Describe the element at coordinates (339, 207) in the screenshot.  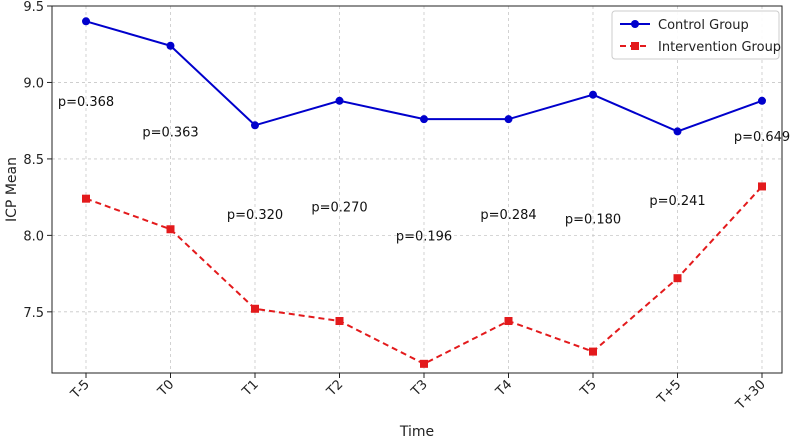
I see `p-value-label: p=0.270` at that location.